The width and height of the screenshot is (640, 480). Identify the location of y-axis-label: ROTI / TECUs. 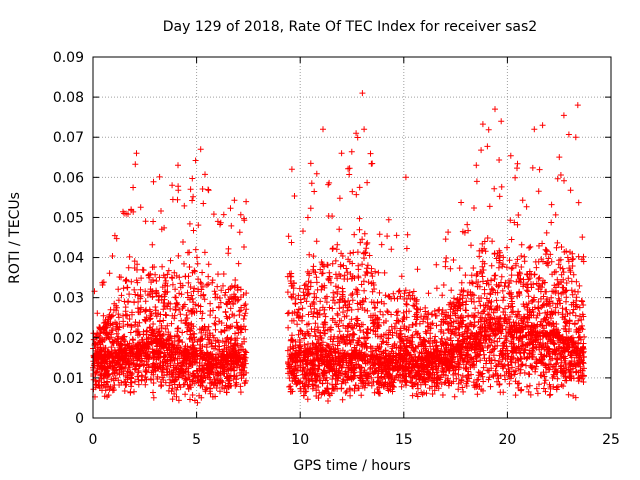
(15, 238).